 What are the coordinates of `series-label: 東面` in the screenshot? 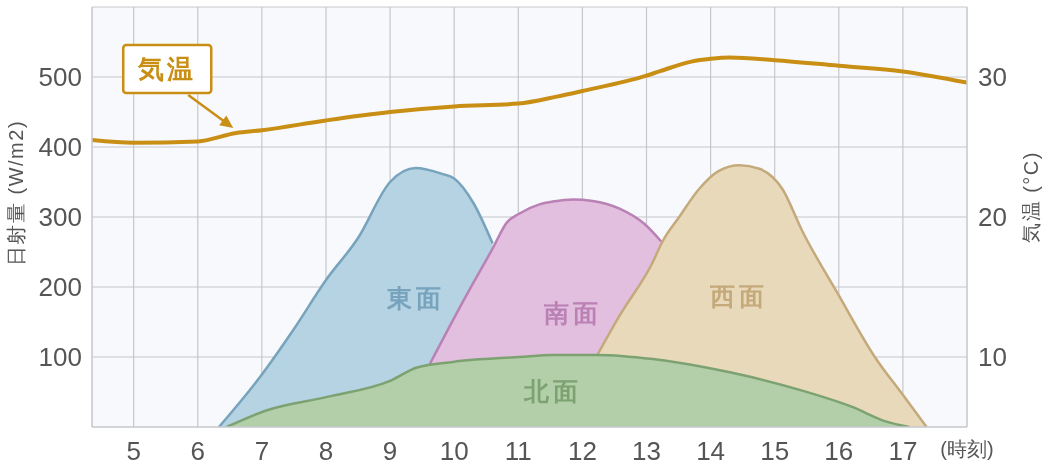 It's located at (415, 297).